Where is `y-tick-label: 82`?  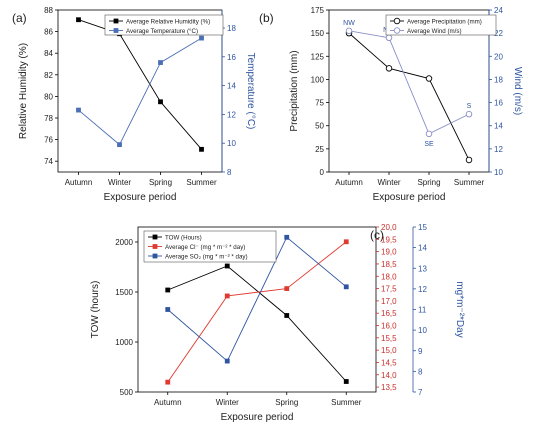
y-tick-label: 82 is located at coordinates (48, 75).